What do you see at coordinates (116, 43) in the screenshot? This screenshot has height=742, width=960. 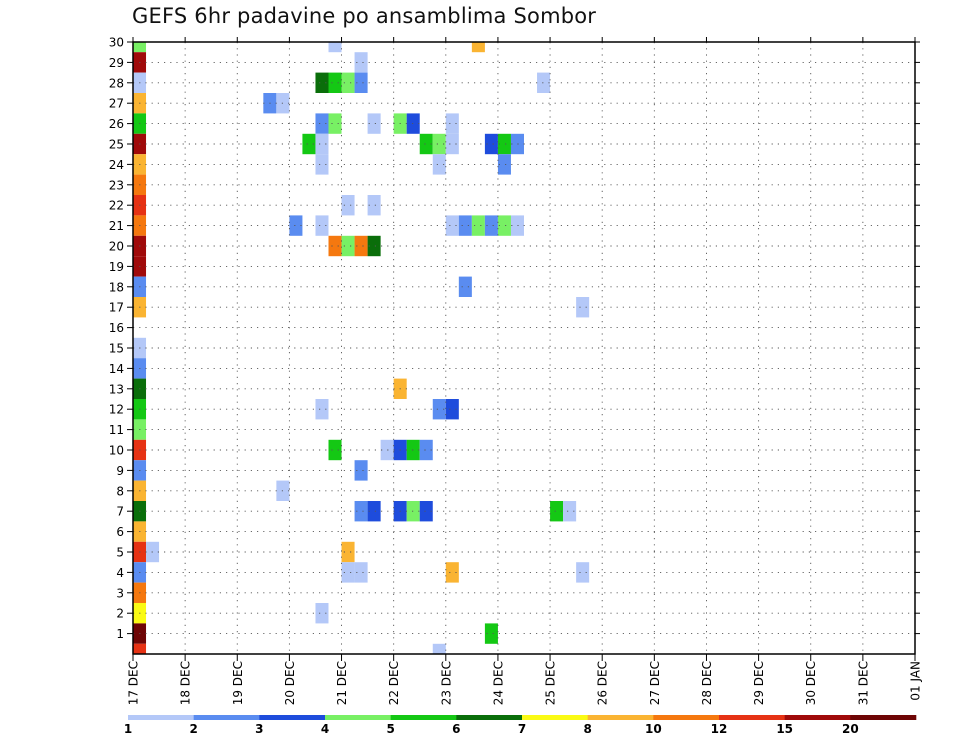 I see `y-tick-label: 30` at bounding box center [116, 43].